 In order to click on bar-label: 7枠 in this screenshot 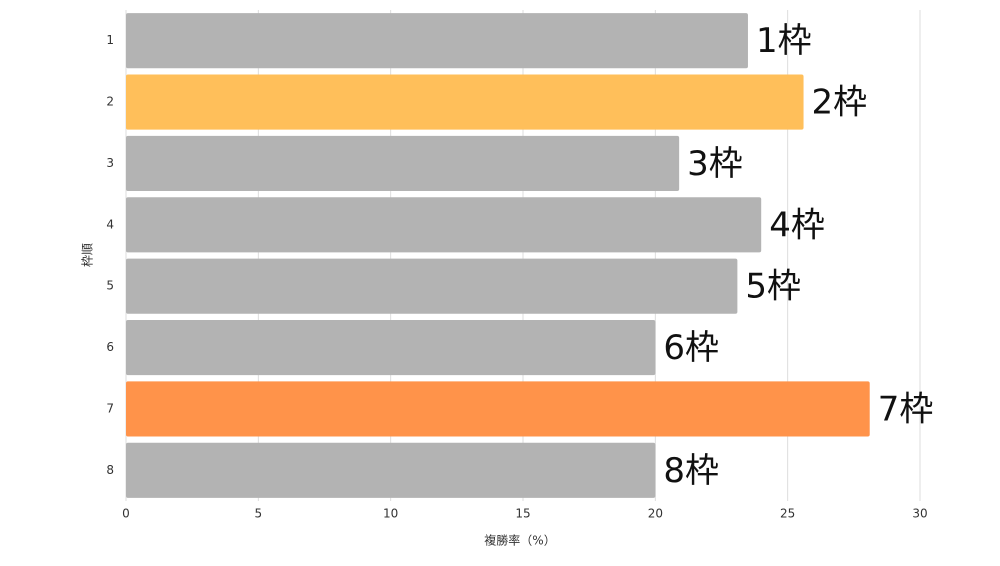, I will do `click(906, 409)`.